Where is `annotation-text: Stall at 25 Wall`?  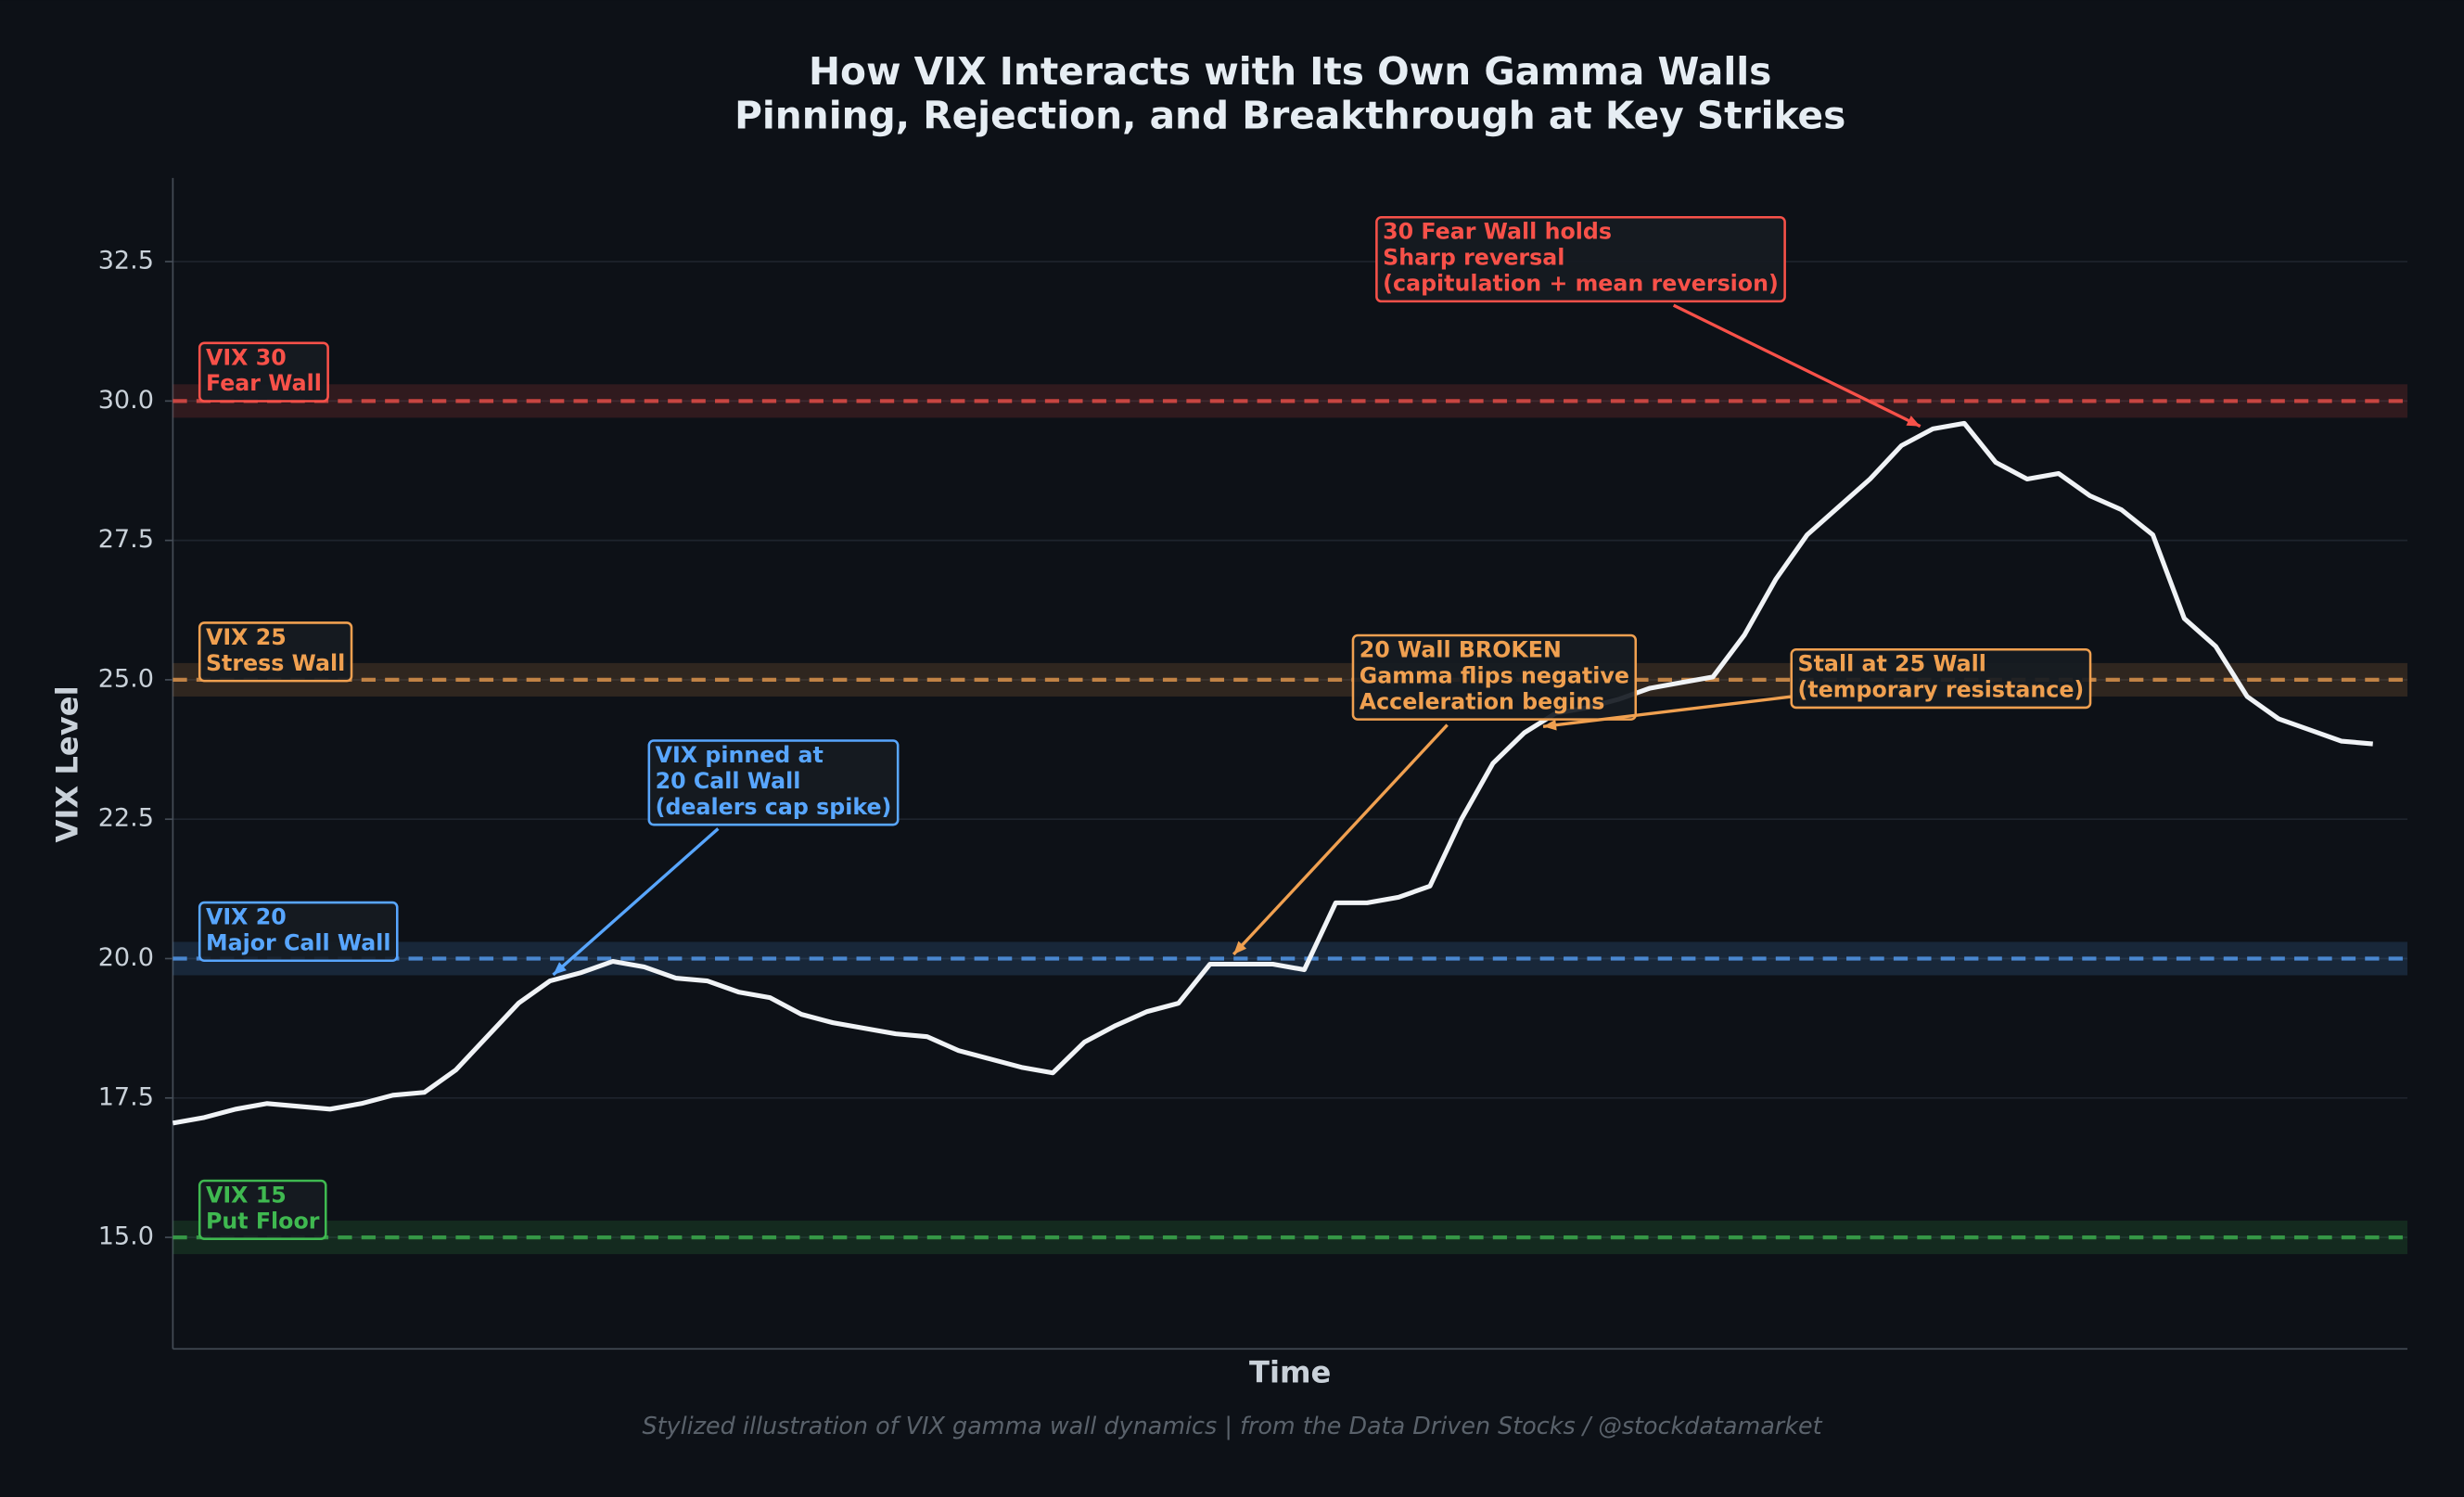
annotation-text: Stall at 25 Wall is located at coordinates (1892, 664).